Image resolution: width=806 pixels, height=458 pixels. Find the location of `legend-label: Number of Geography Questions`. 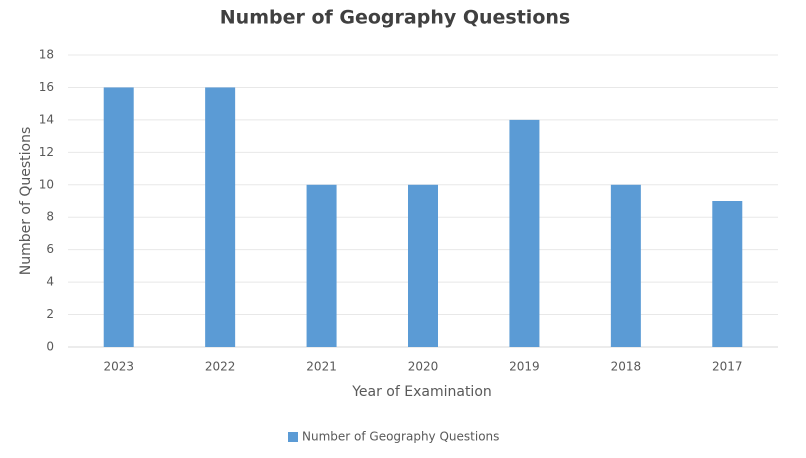

legend-label: Number of Geography Questions is located at coordinates (400, 437).